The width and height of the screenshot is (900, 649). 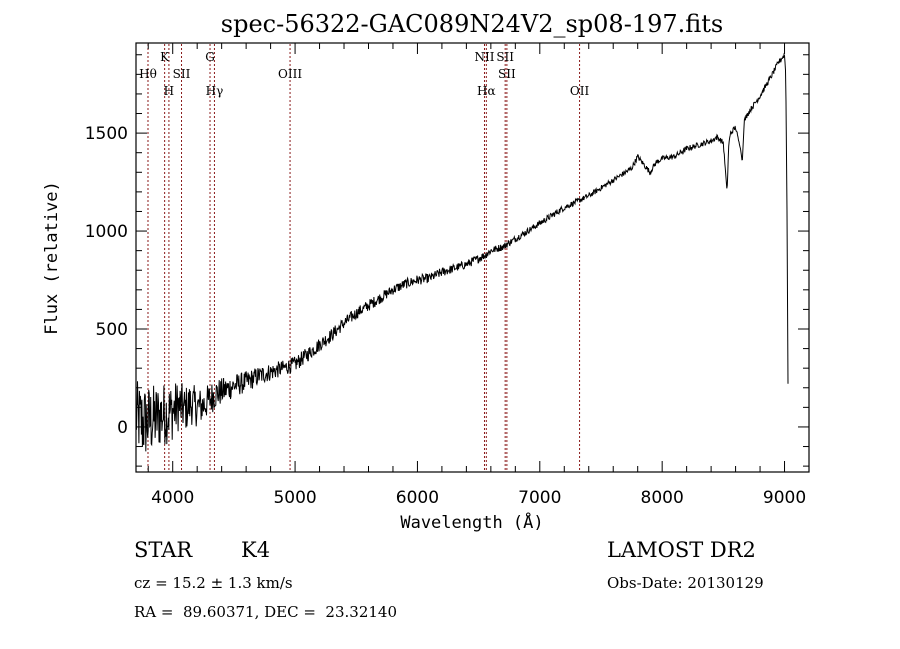 What do you see at coordinates (266, 612) in the screenshot?
I see `coordinates-info: RA = 89.60371, DEC = 23.32140` at bounding box center [266, 612].